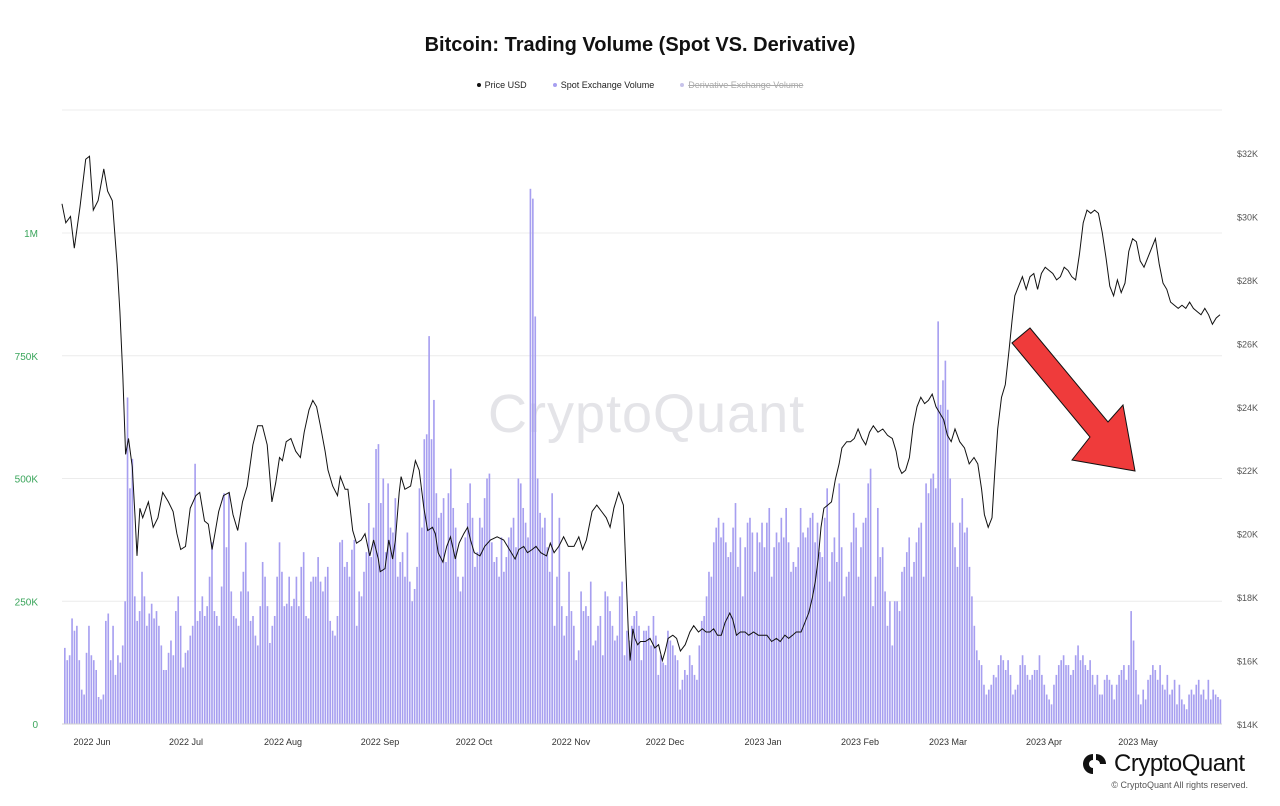  Describe the element at coordinates (1247, 598) in the screenshot. I see `y-right-tick-label: $18K` at that location.